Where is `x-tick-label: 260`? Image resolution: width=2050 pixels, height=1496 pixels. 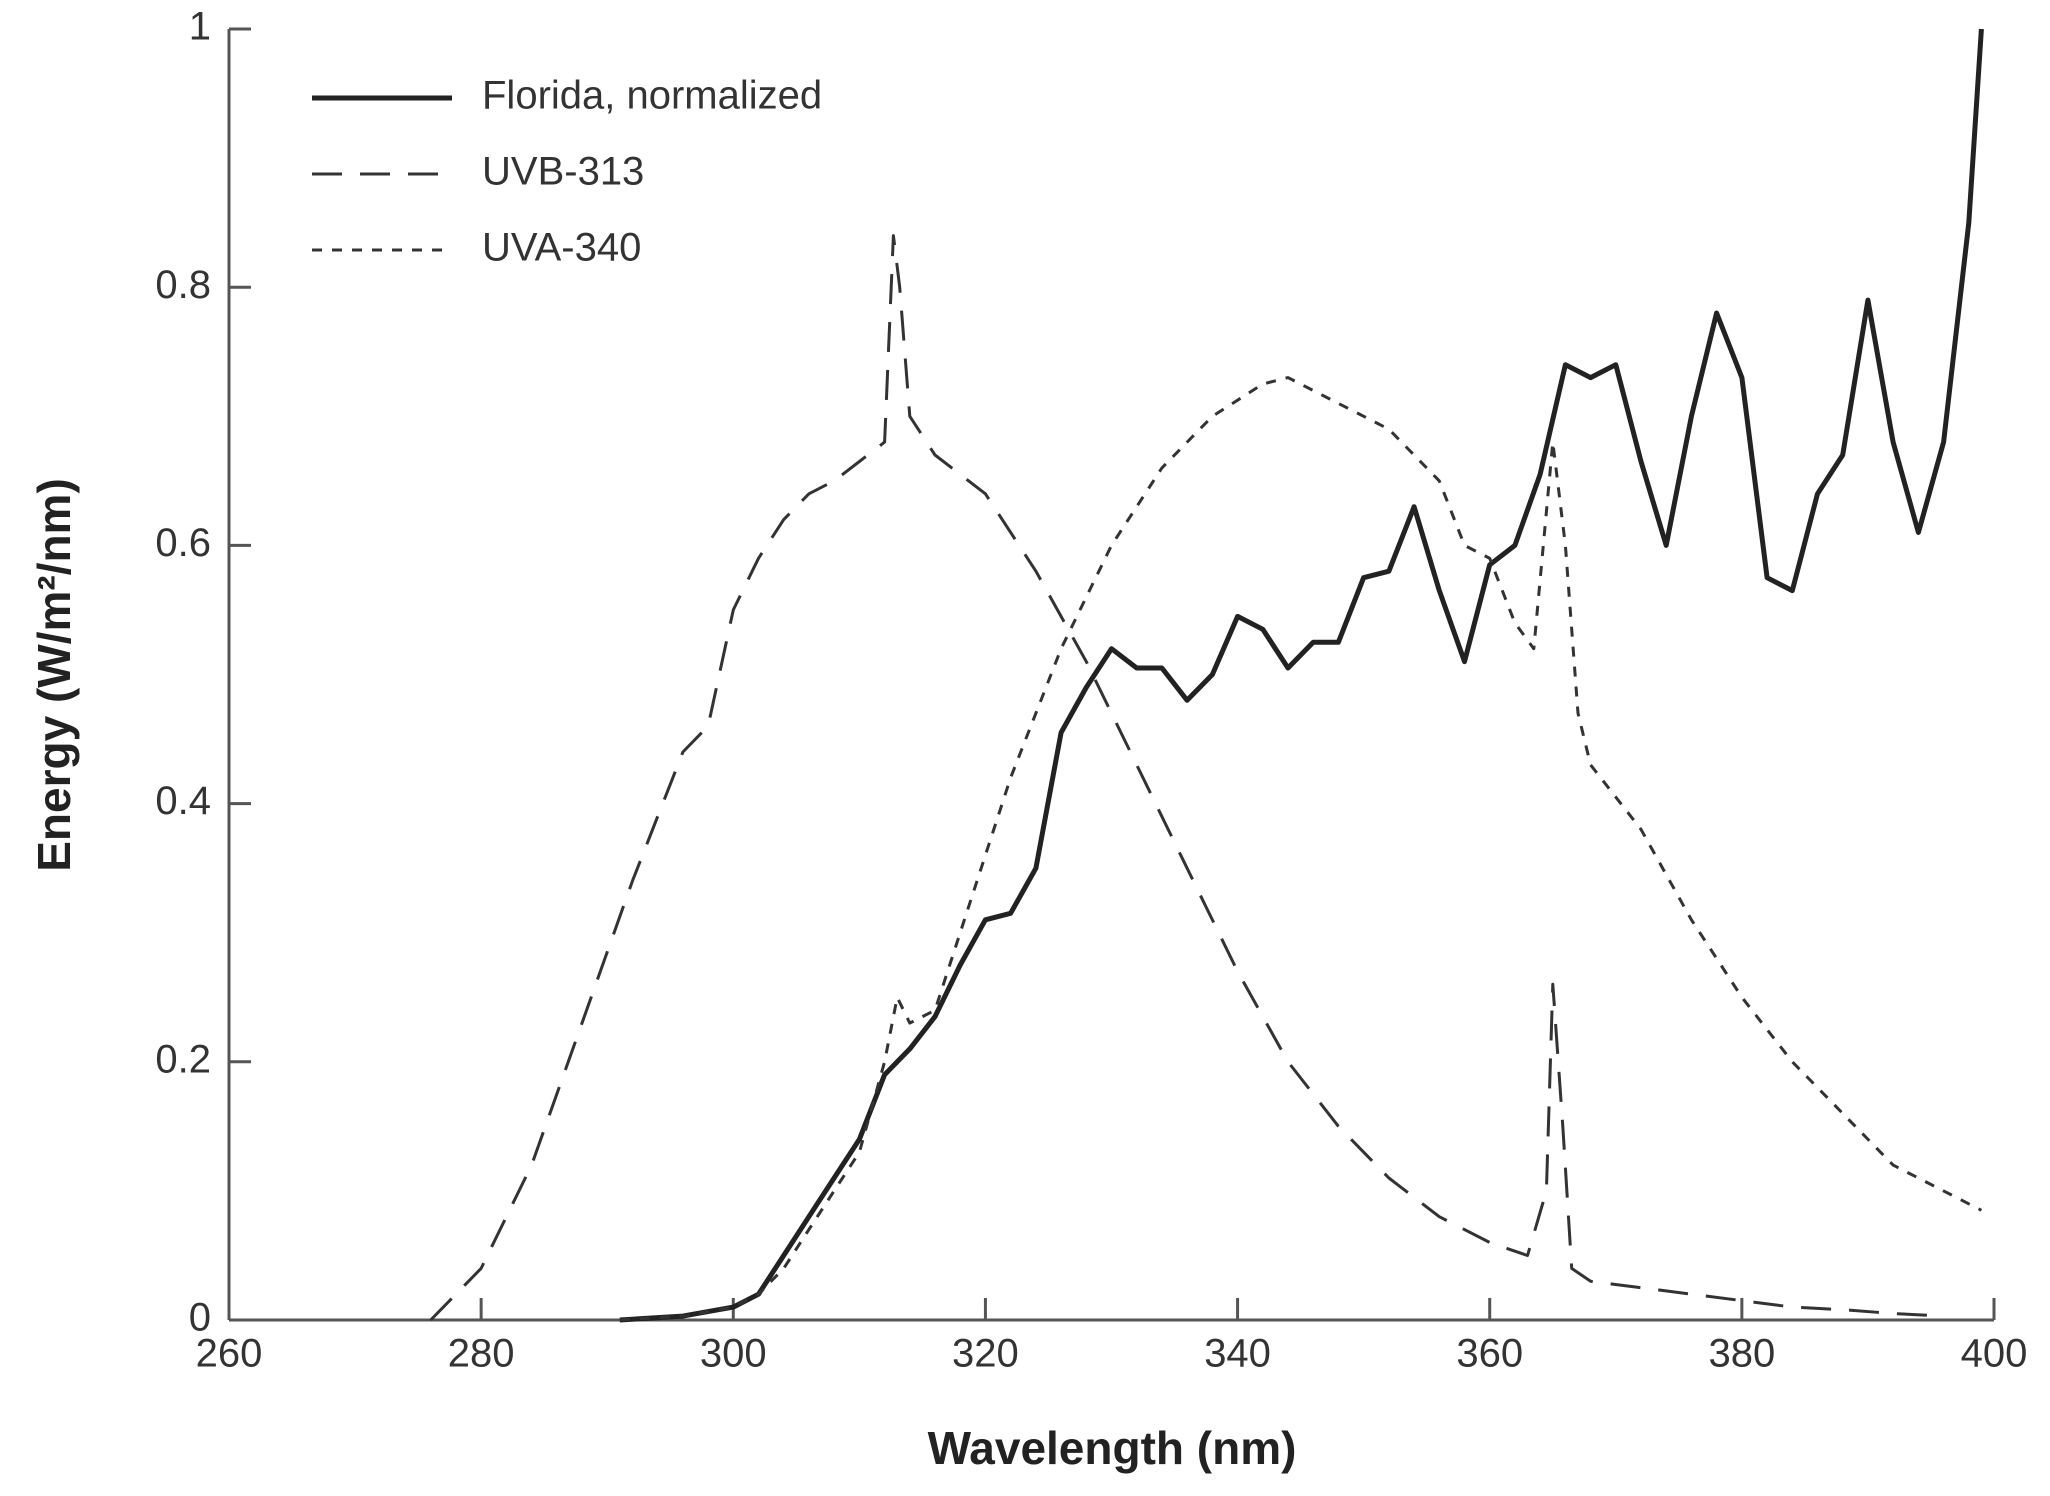 x-tick-label: 260 is located at coordinates (229, 1354).